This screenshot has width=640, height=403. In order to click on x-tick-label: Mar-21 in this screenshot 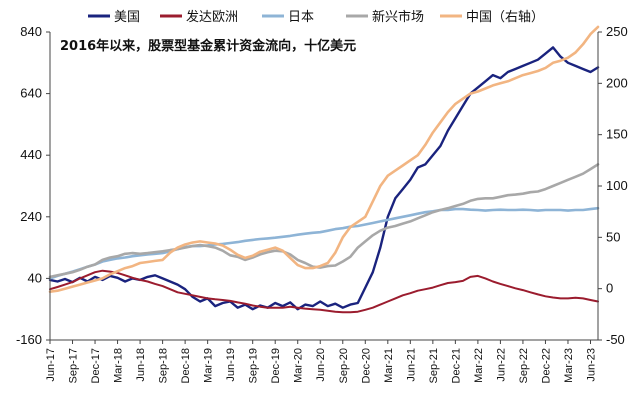, I will do `click(389, 365)`.